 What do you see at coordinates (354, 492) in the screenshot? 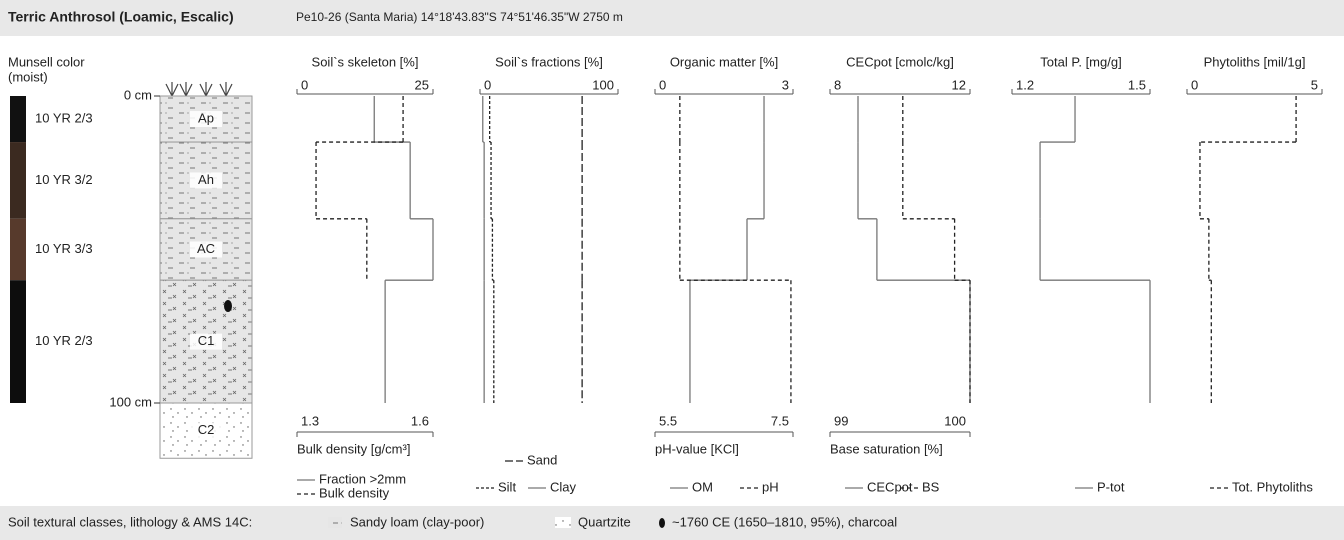
I see `legend-label: Bulk density` at bounding box center [354, 492].